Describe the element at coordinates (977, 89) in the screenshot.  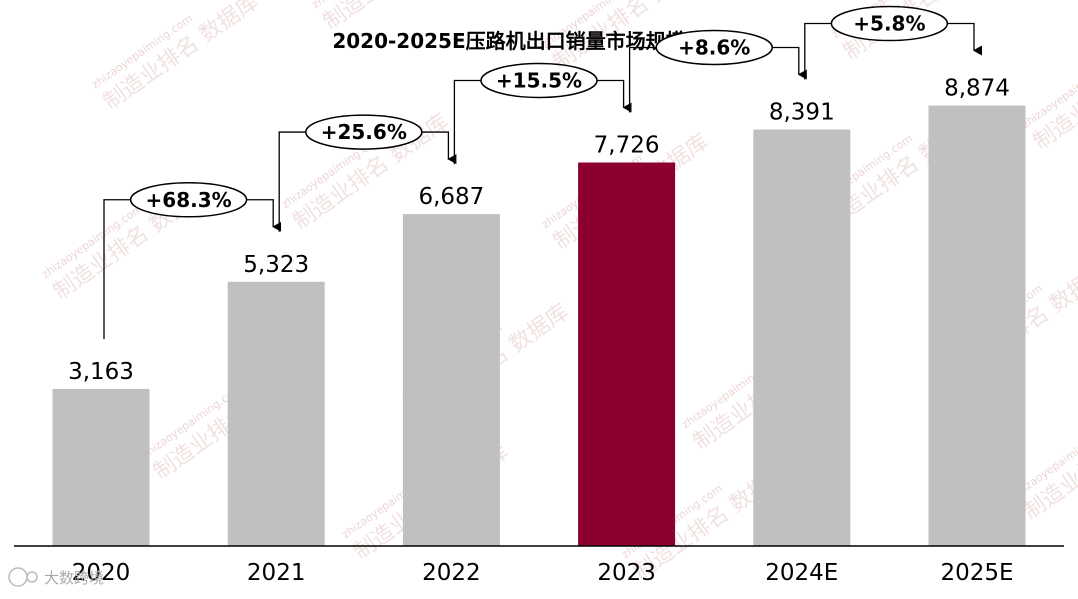
I see `value-label-2025E: 8,874` at that location.